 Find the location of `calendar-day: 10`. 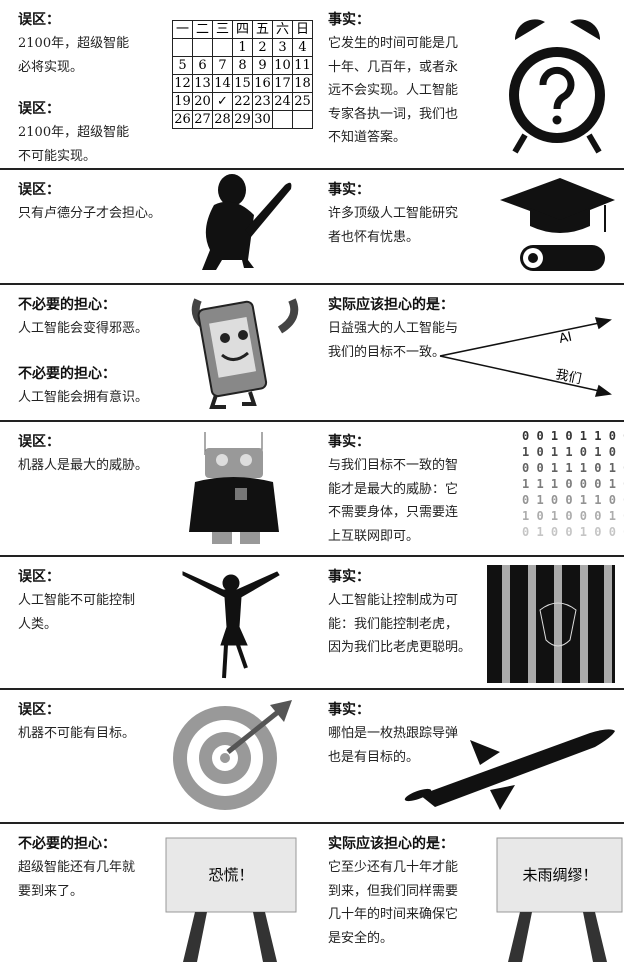

calendar-day: 10 is located at coordinates (282, 65).